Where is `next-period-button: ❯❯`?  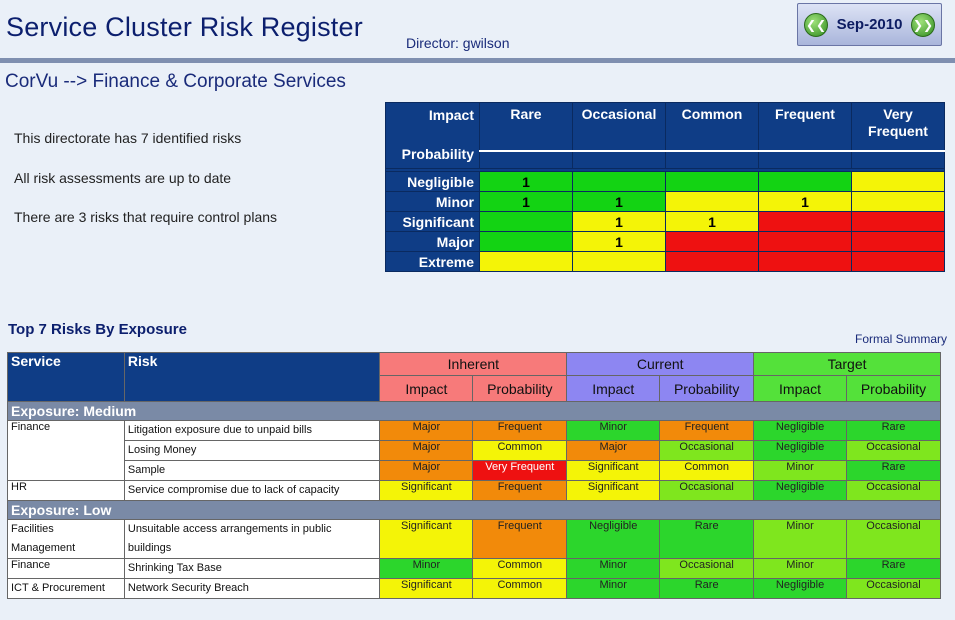
next-period-button: ❯❯ is located at coordinates (923, 24).